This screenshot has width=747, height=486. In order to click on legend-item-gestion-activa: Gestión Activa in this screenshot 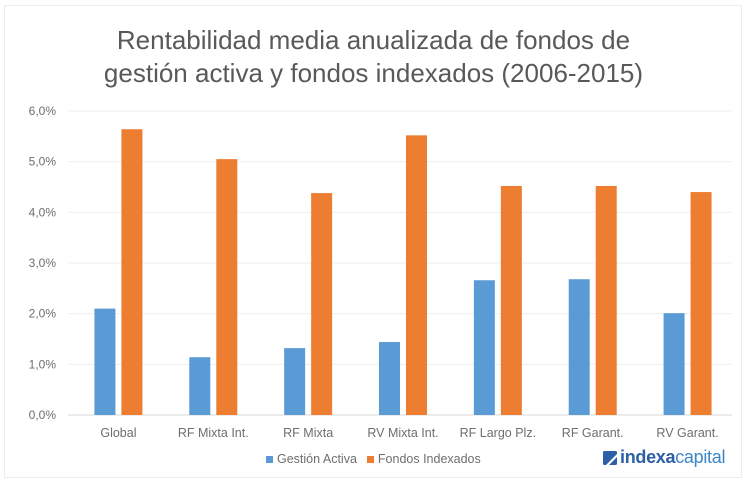, I will do `click(311, 459)`.